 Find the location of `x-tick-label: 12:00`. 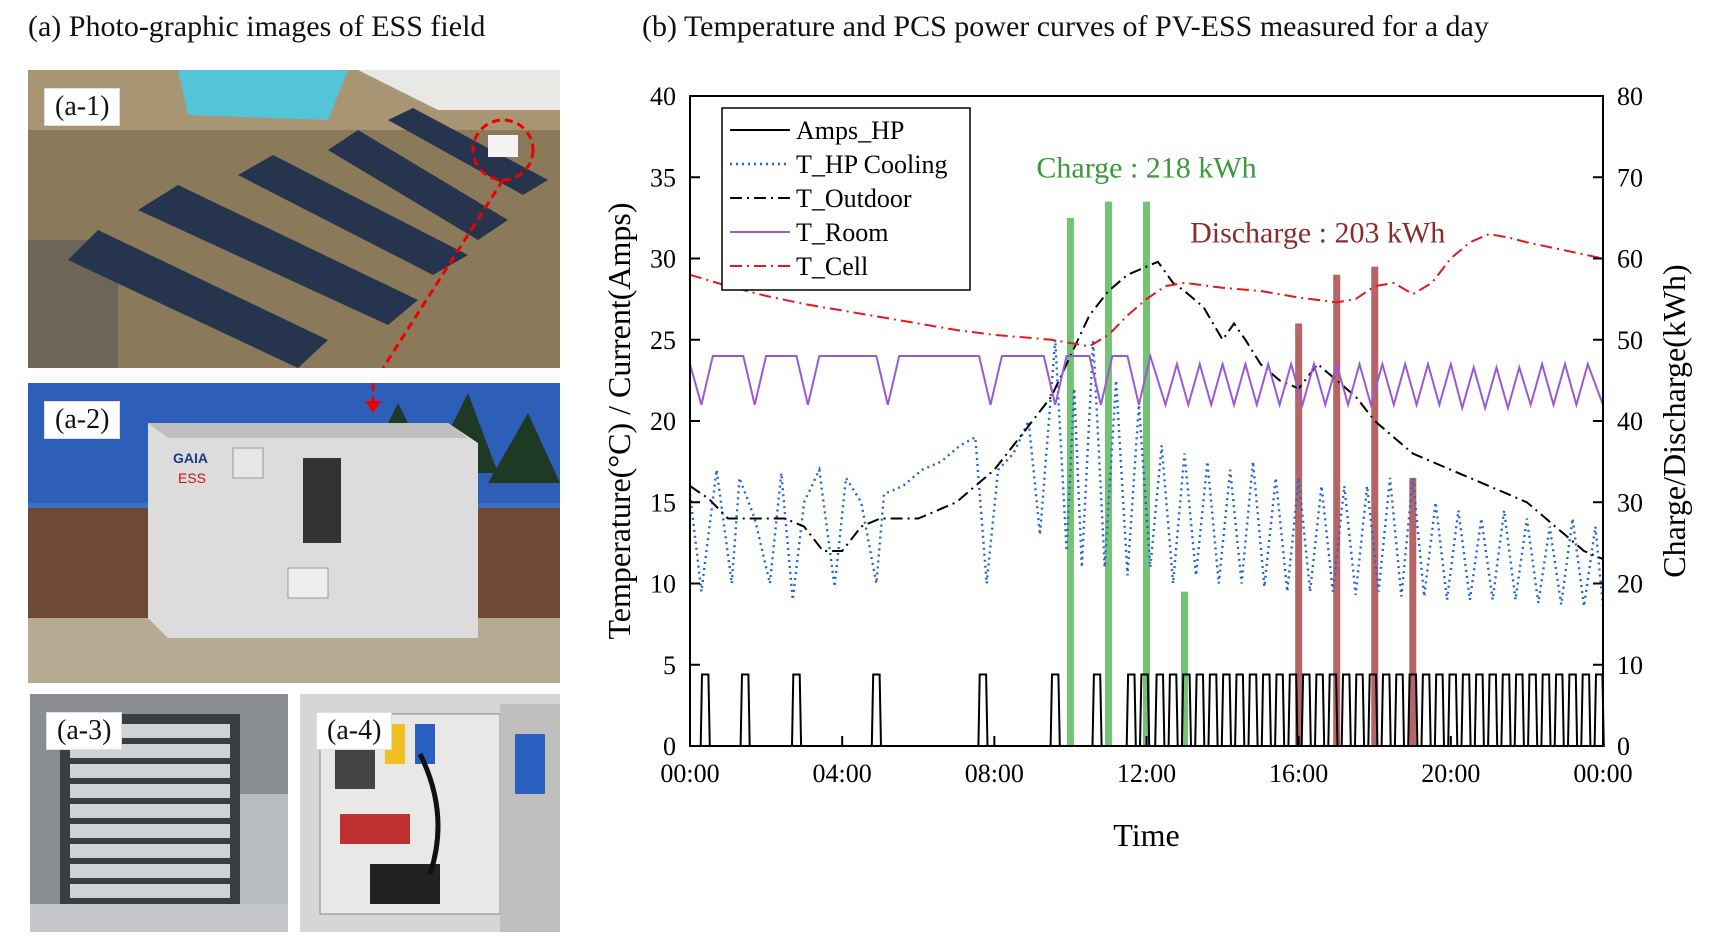

x-tick-label: 12:00 is located at coordinates (1146, 773).